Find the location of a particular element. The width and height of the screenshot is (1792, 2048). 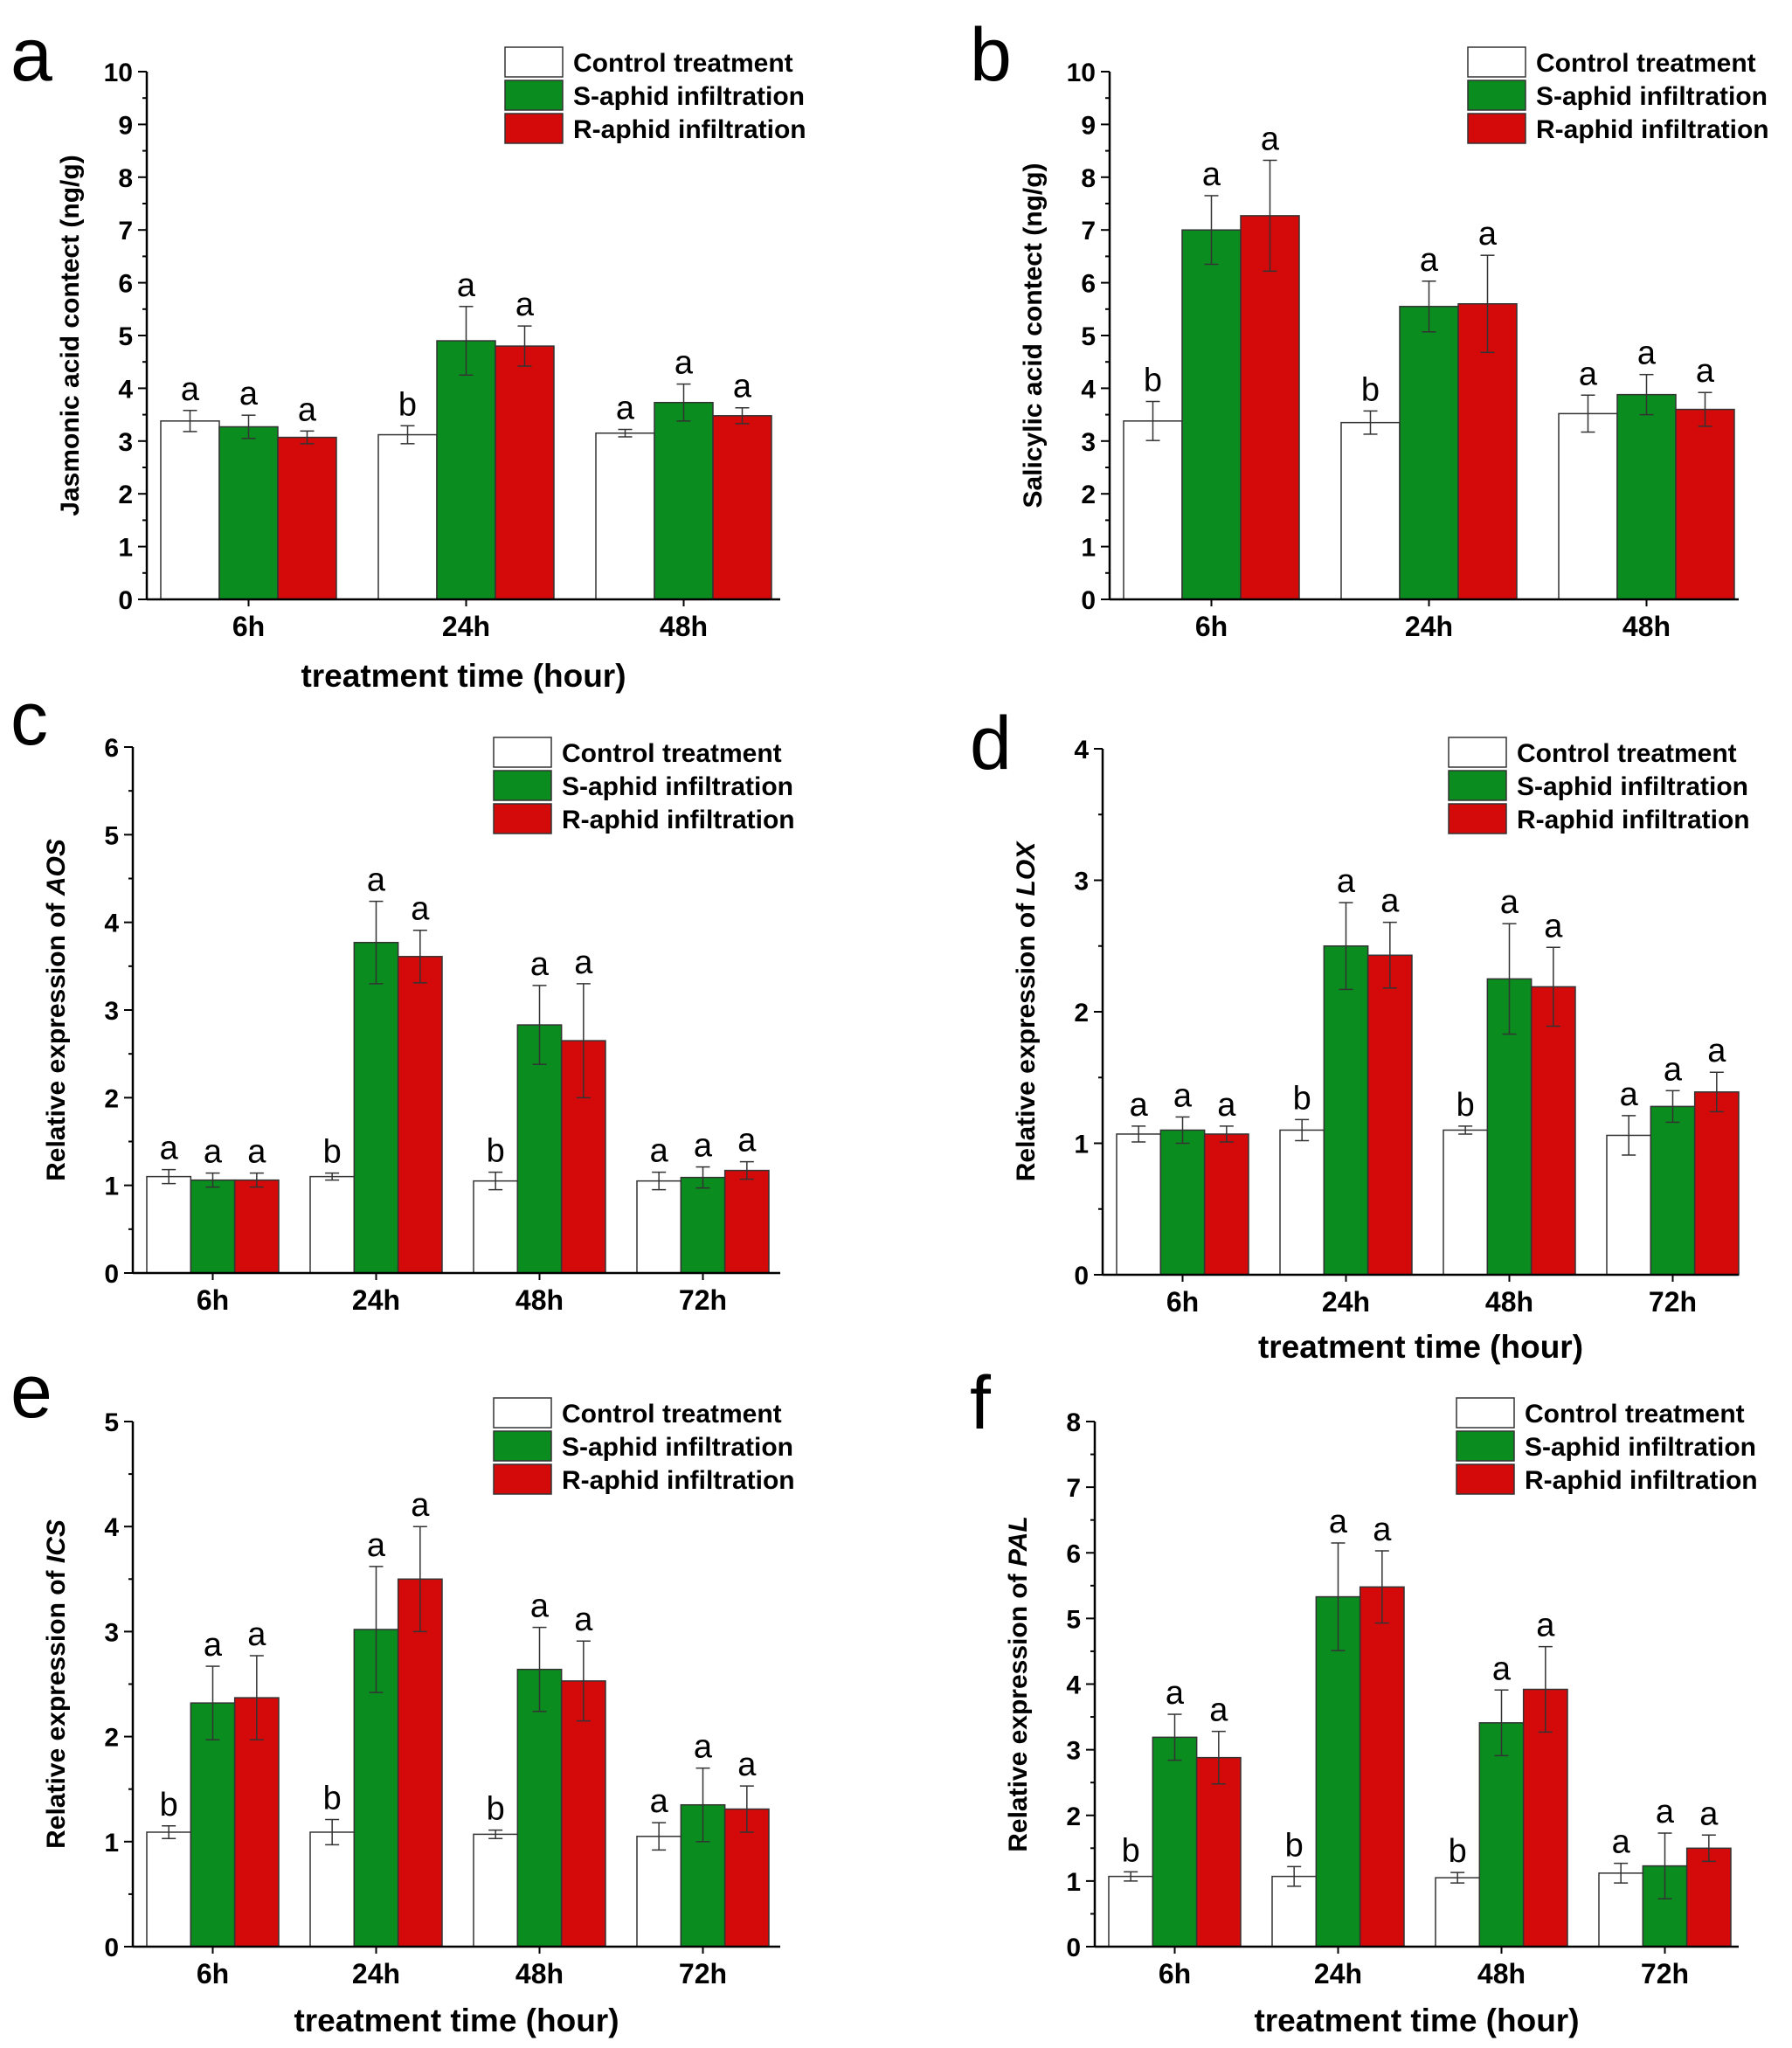

panel-letter: e is located at coordinates (31, 1392).